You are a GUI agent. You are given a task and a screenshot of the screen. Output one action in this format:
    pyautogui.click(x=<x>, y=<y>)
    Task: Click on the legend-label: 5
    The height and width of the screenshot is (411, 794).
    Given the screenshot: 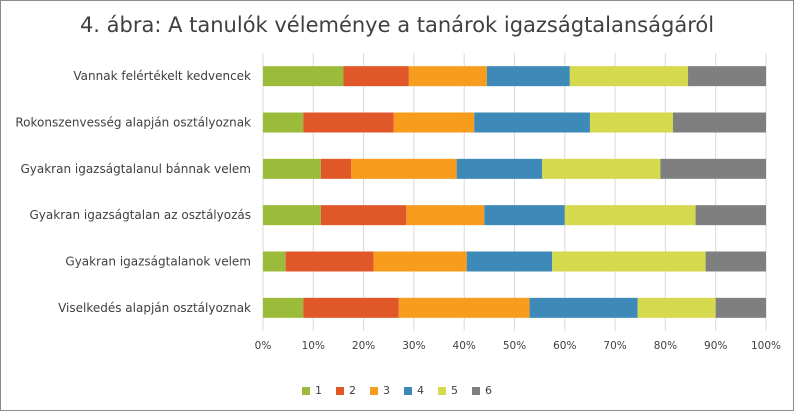 What is the action you would take?
    pyautogui.click(x=454, y=390)
    